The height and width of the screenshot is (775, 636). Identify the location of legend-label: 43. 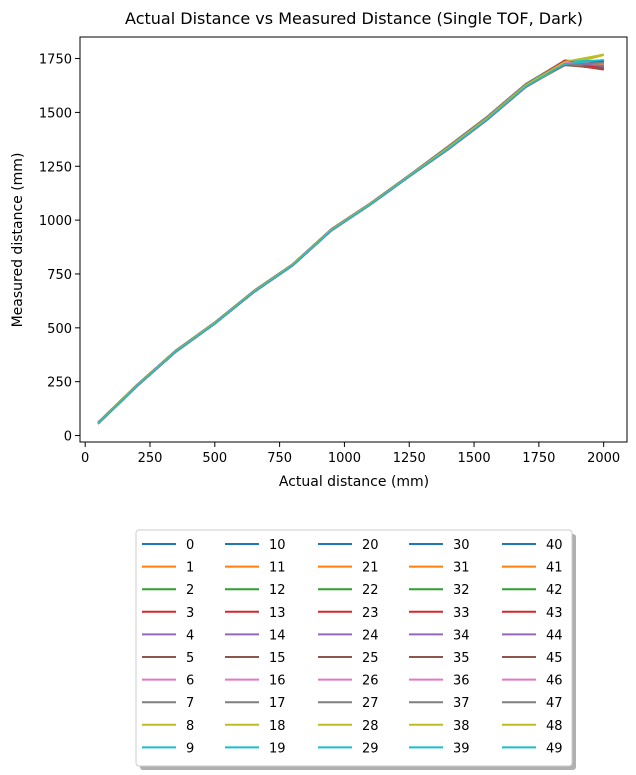
(554, 613).